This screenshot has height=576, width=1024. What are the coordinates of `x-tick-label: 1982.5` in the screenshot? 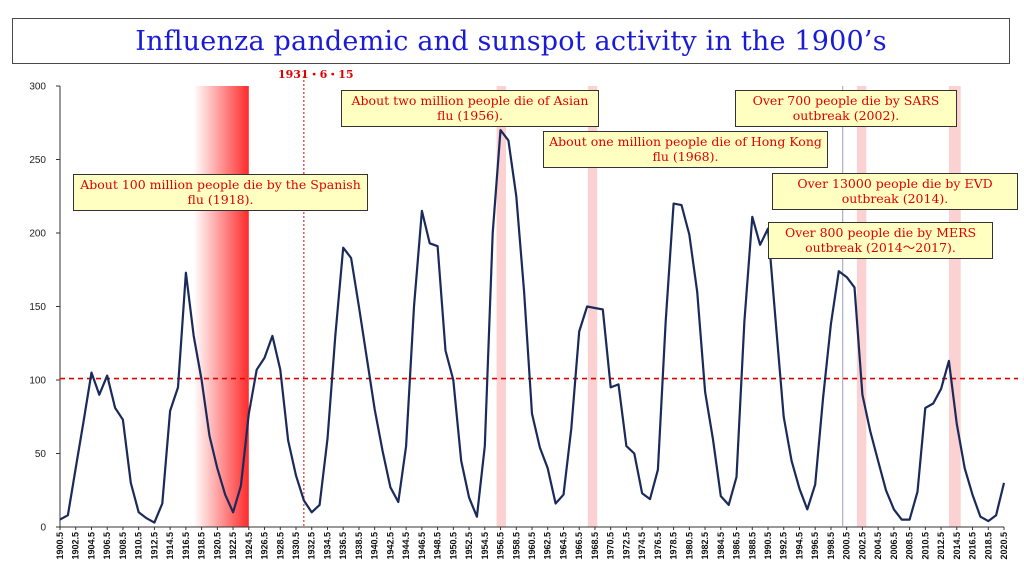 It's located at (705, 546).